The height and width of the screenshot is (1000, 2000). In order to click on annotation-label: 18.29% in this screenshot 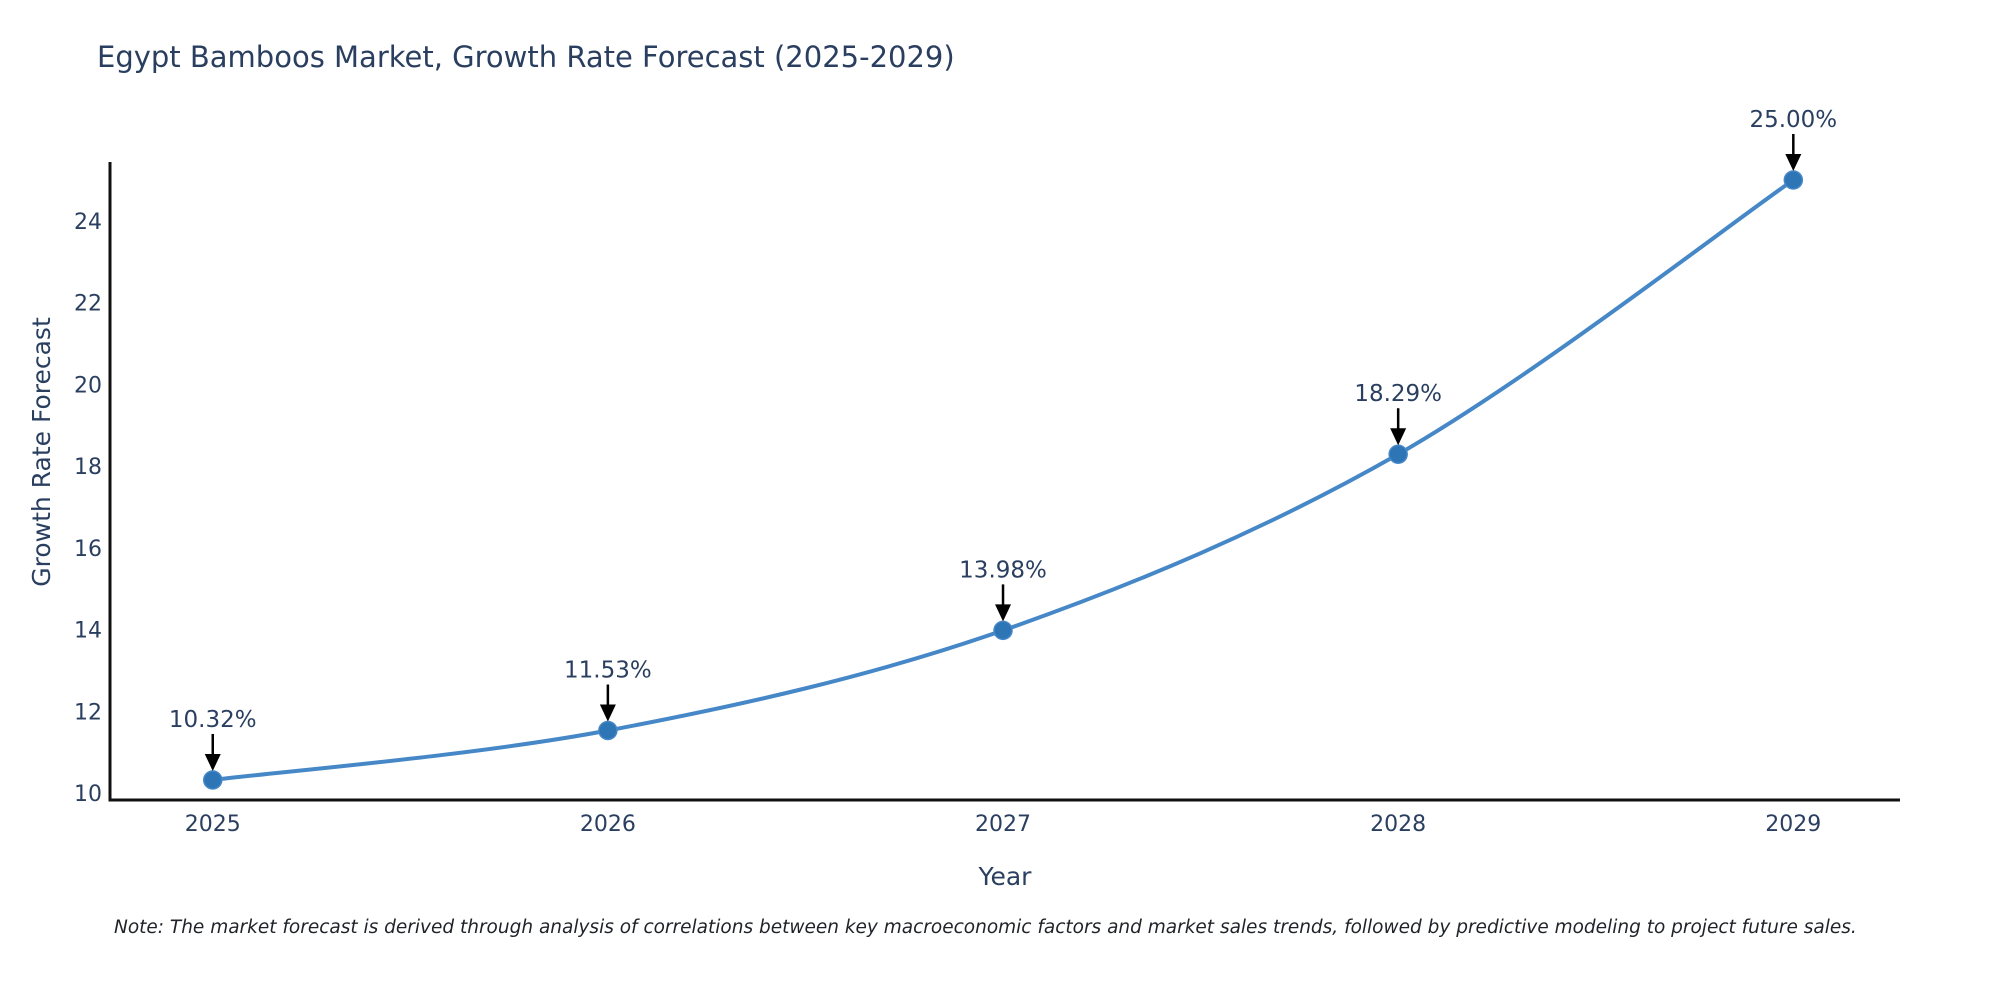, I will do `click(1398, 394)`.